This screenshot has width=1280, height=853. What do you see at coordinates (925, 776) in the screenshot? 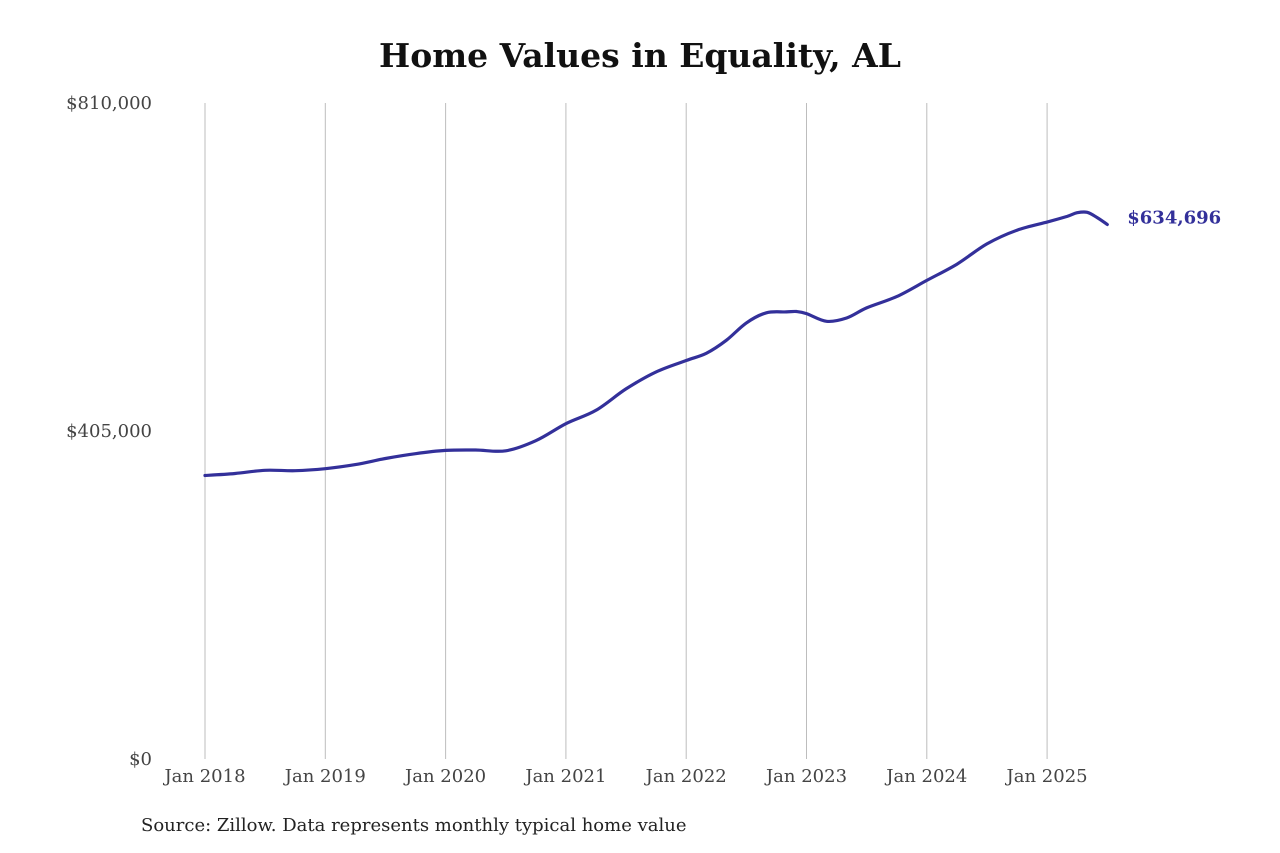
I see `x-tick-label: Jan 2024` at bounding box center [925, 776].